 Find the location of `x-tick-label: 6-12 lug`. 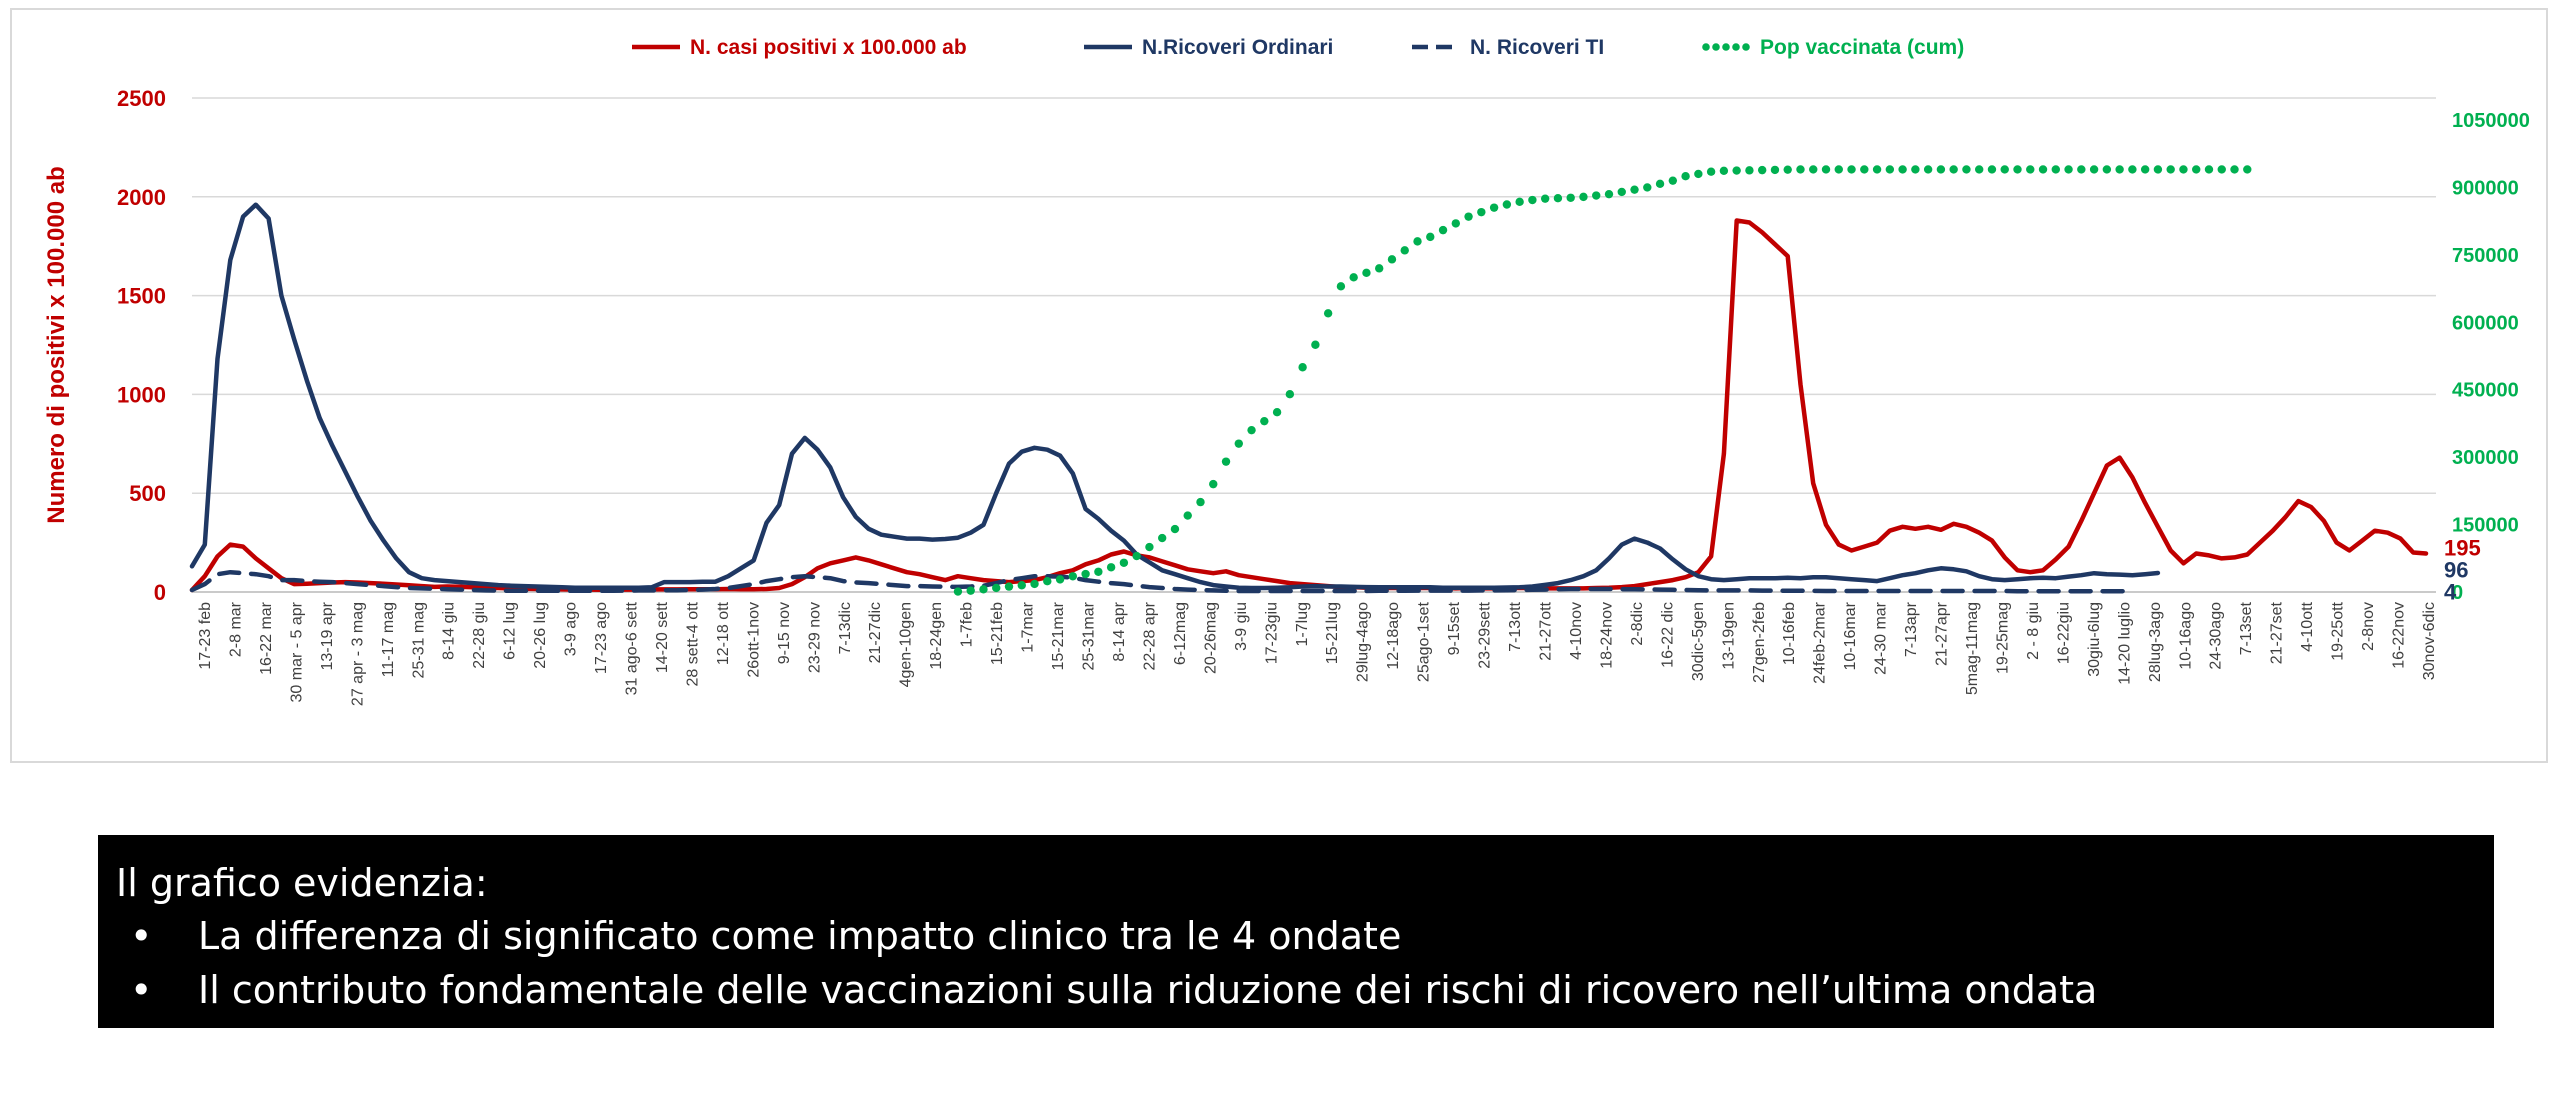

x-tick-label: 6-12 lug is located at coordinates (510, 631).